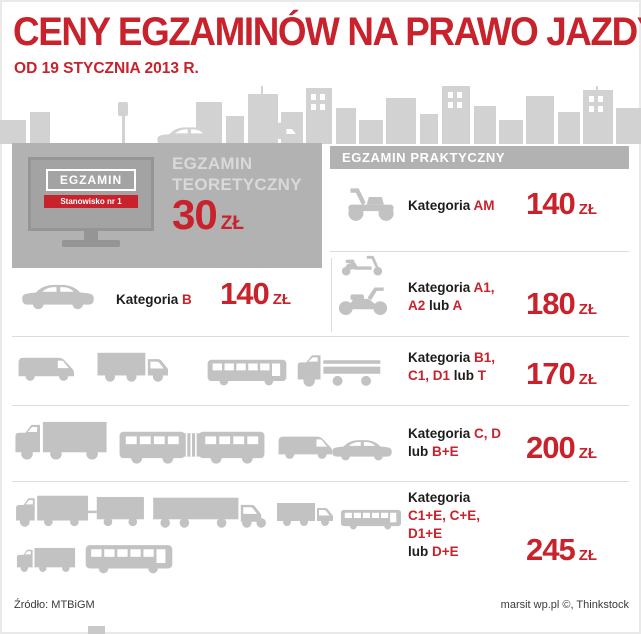 This screenshot has width=641, height=634. I want to click on price-am: 140 ZŁ, so click(561, 204).